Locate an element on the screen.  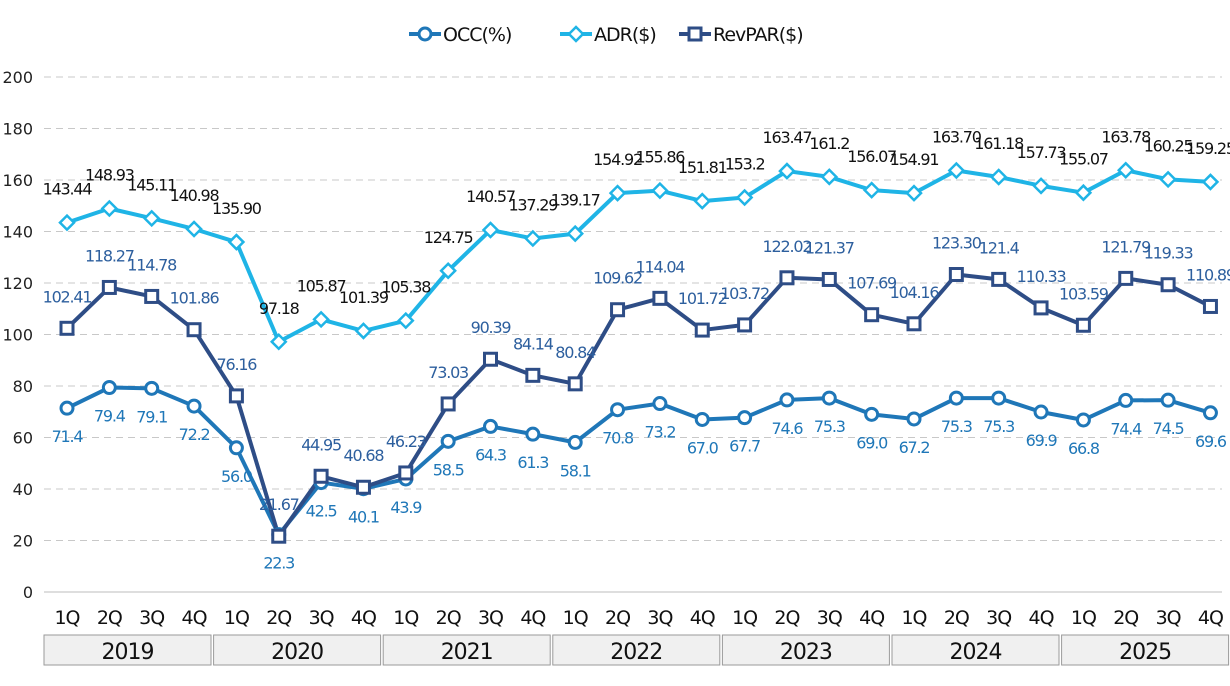
legend: OCC(%) ADR($) RevPAR($) is located at coordinates (606, 35).